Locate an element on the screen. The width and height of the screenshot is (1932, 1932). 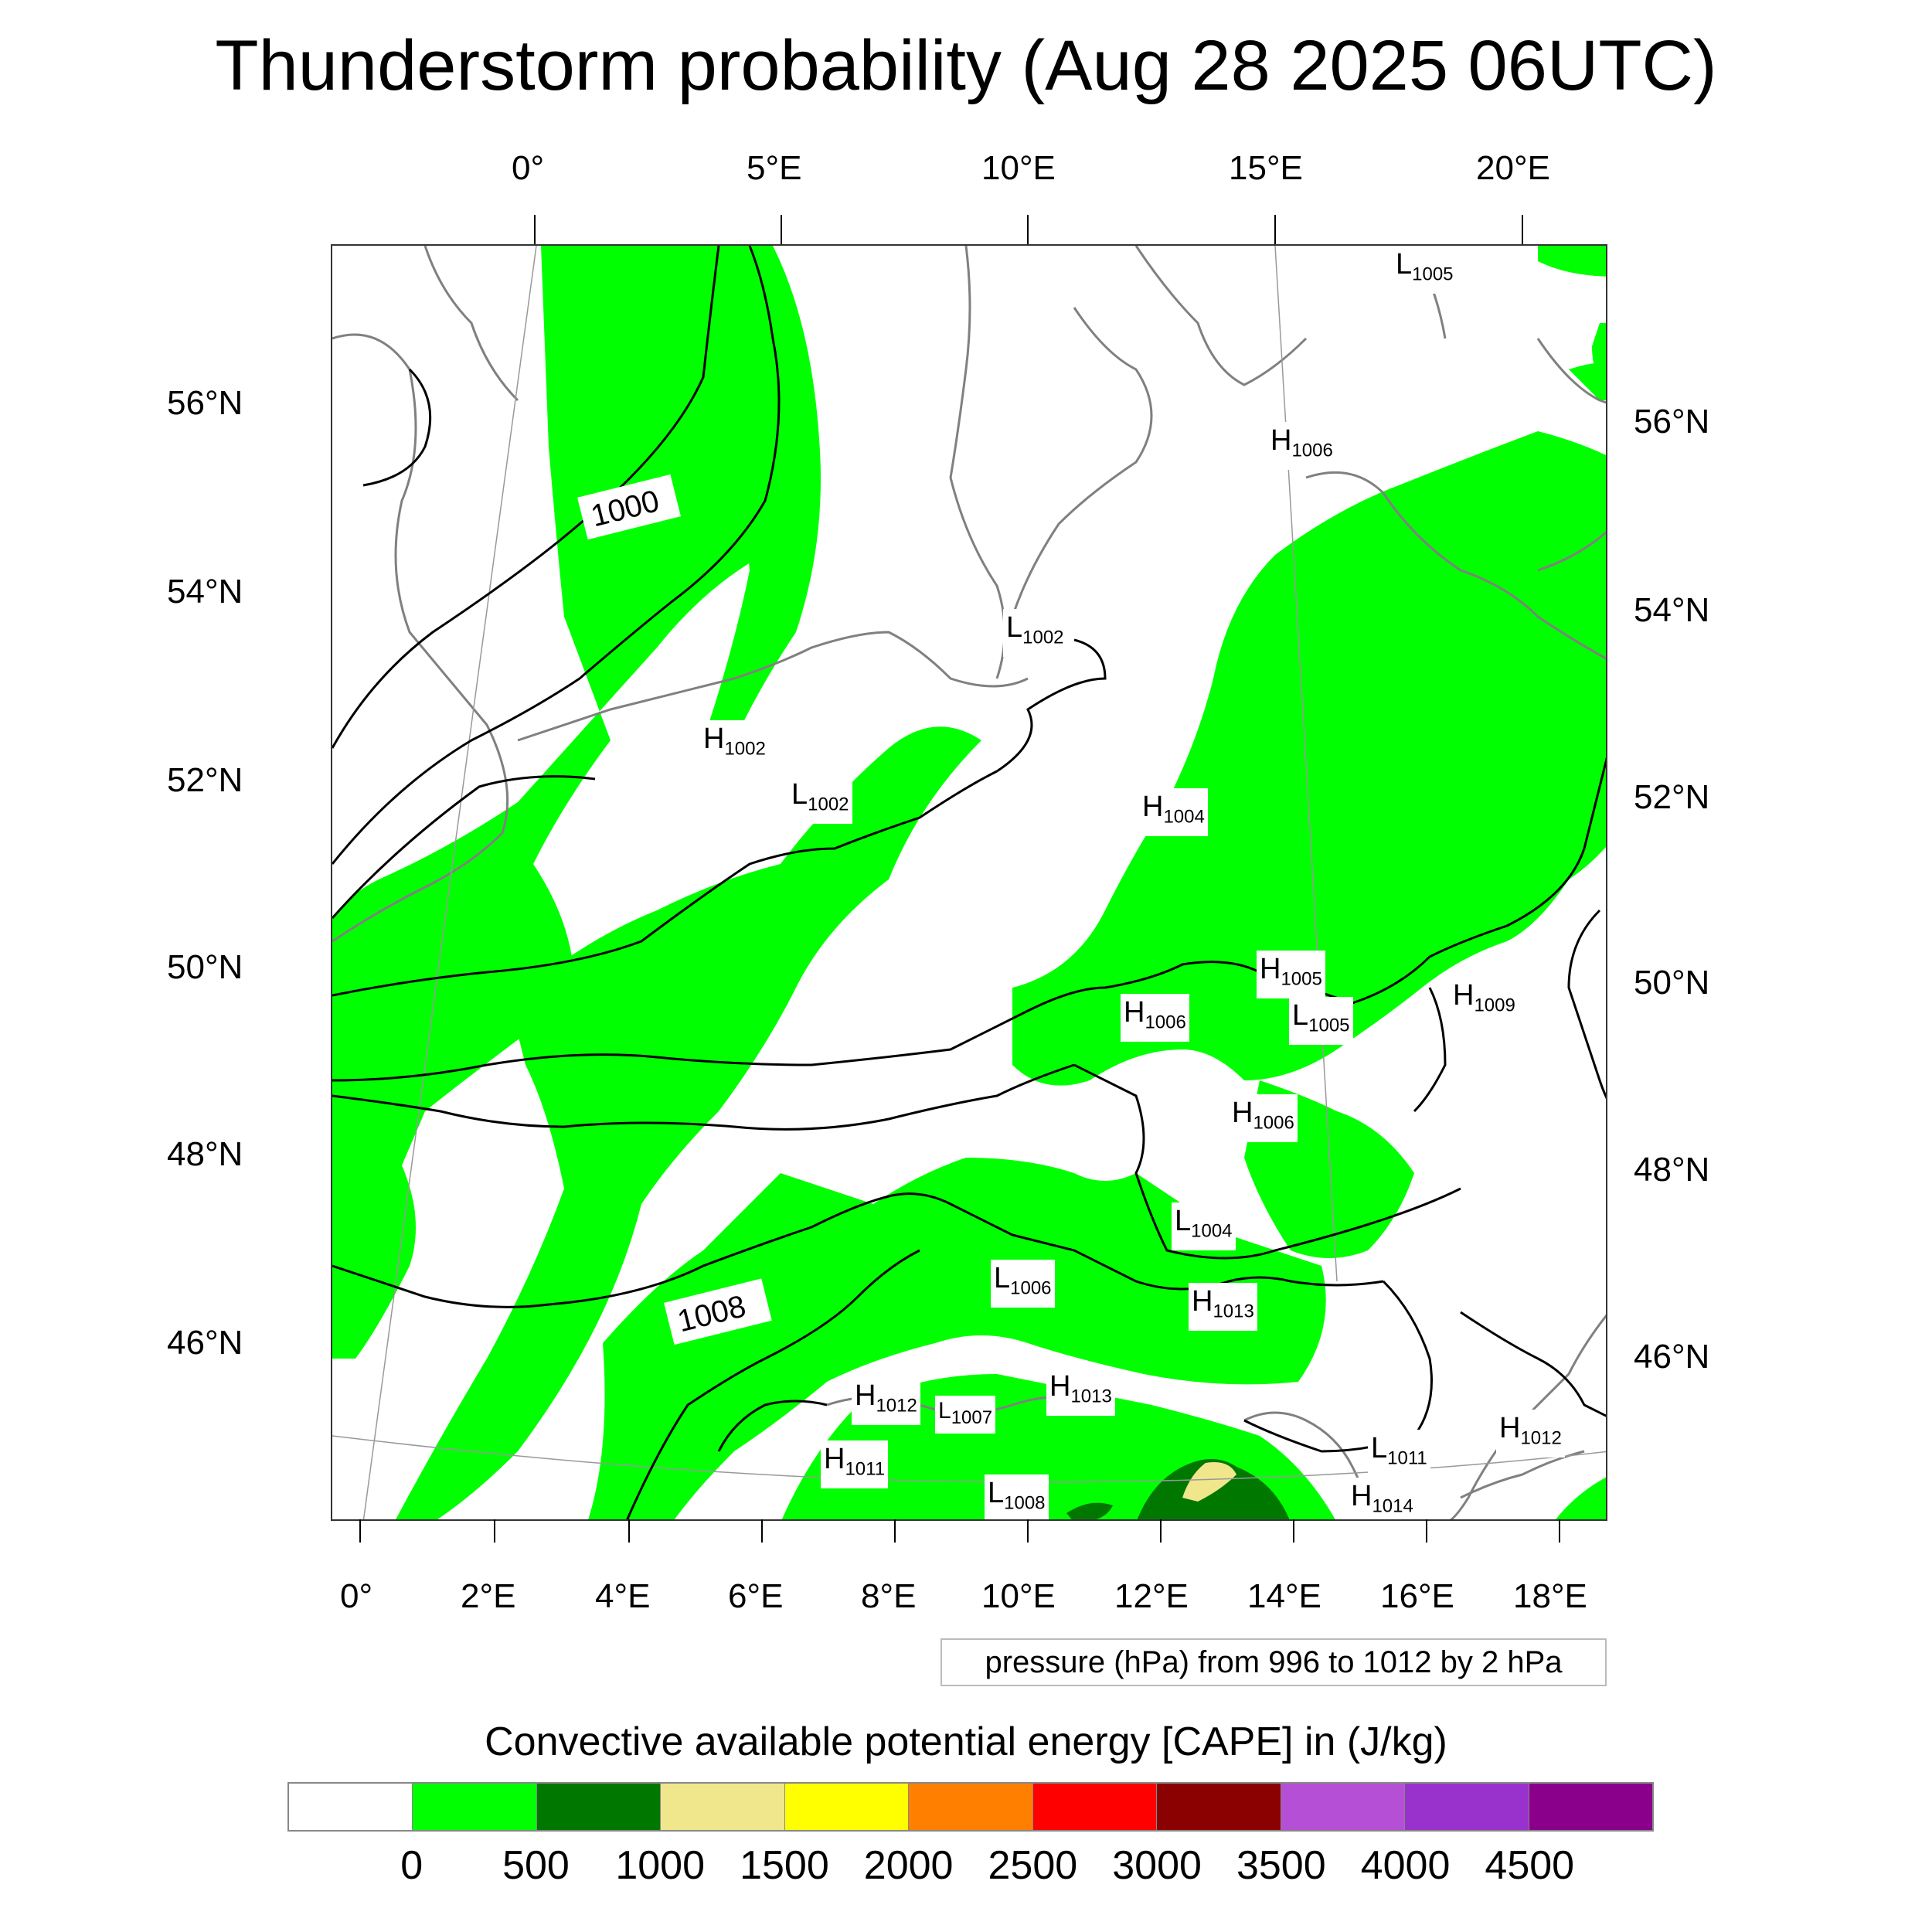
top-axis-label: 15°E is located at coordinates (1266, 168).